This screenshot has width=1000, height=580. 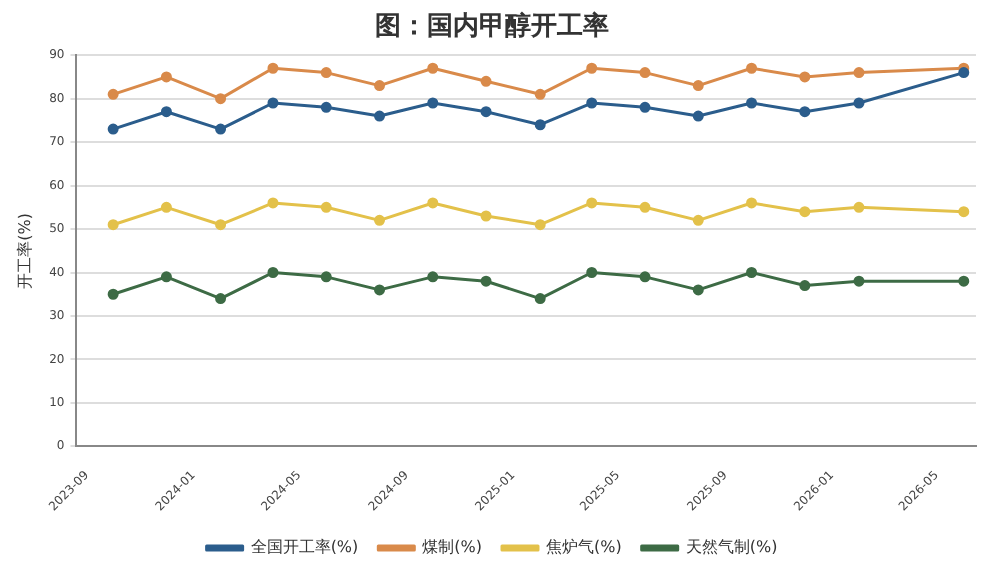 What do you see at coordinates (492, 26) in the screenshot?
I see `chart-title: 图：国内甲醇开工率` at bounding box center [492, 26].